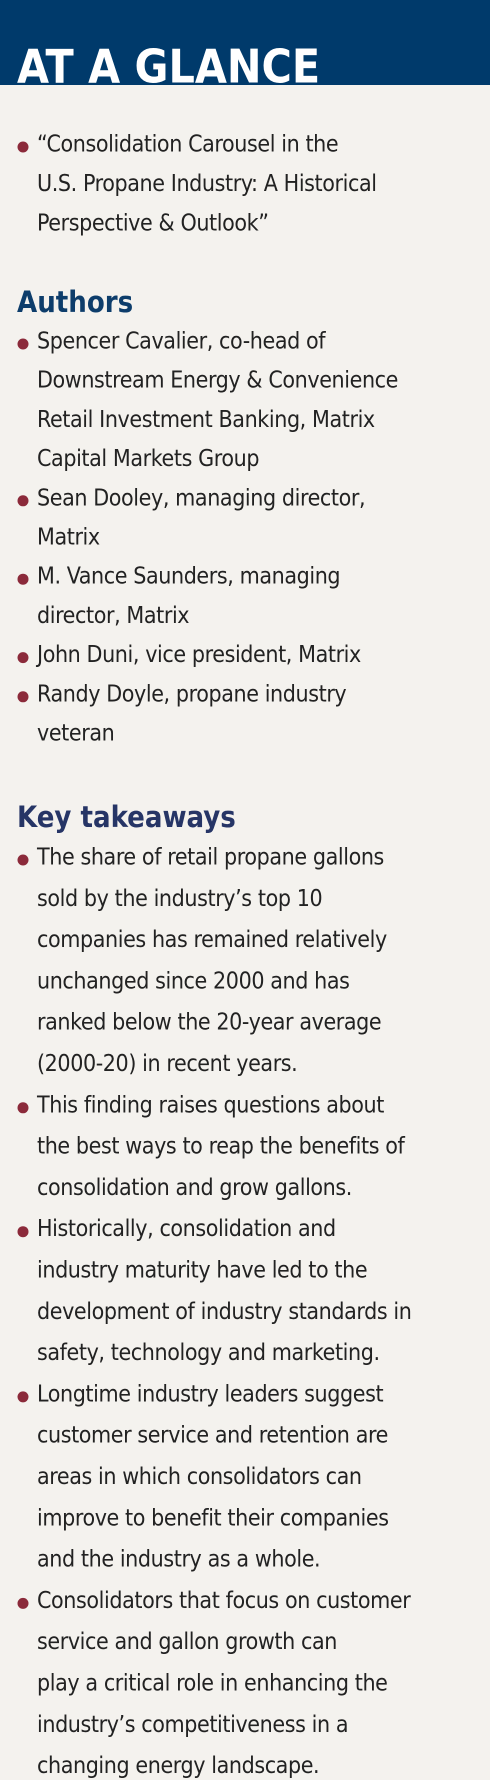  What do you see at coordinates (212, 940) in the screenshot?
I see `item-line: companies has remained relatively` at bounding box center [212, 940].